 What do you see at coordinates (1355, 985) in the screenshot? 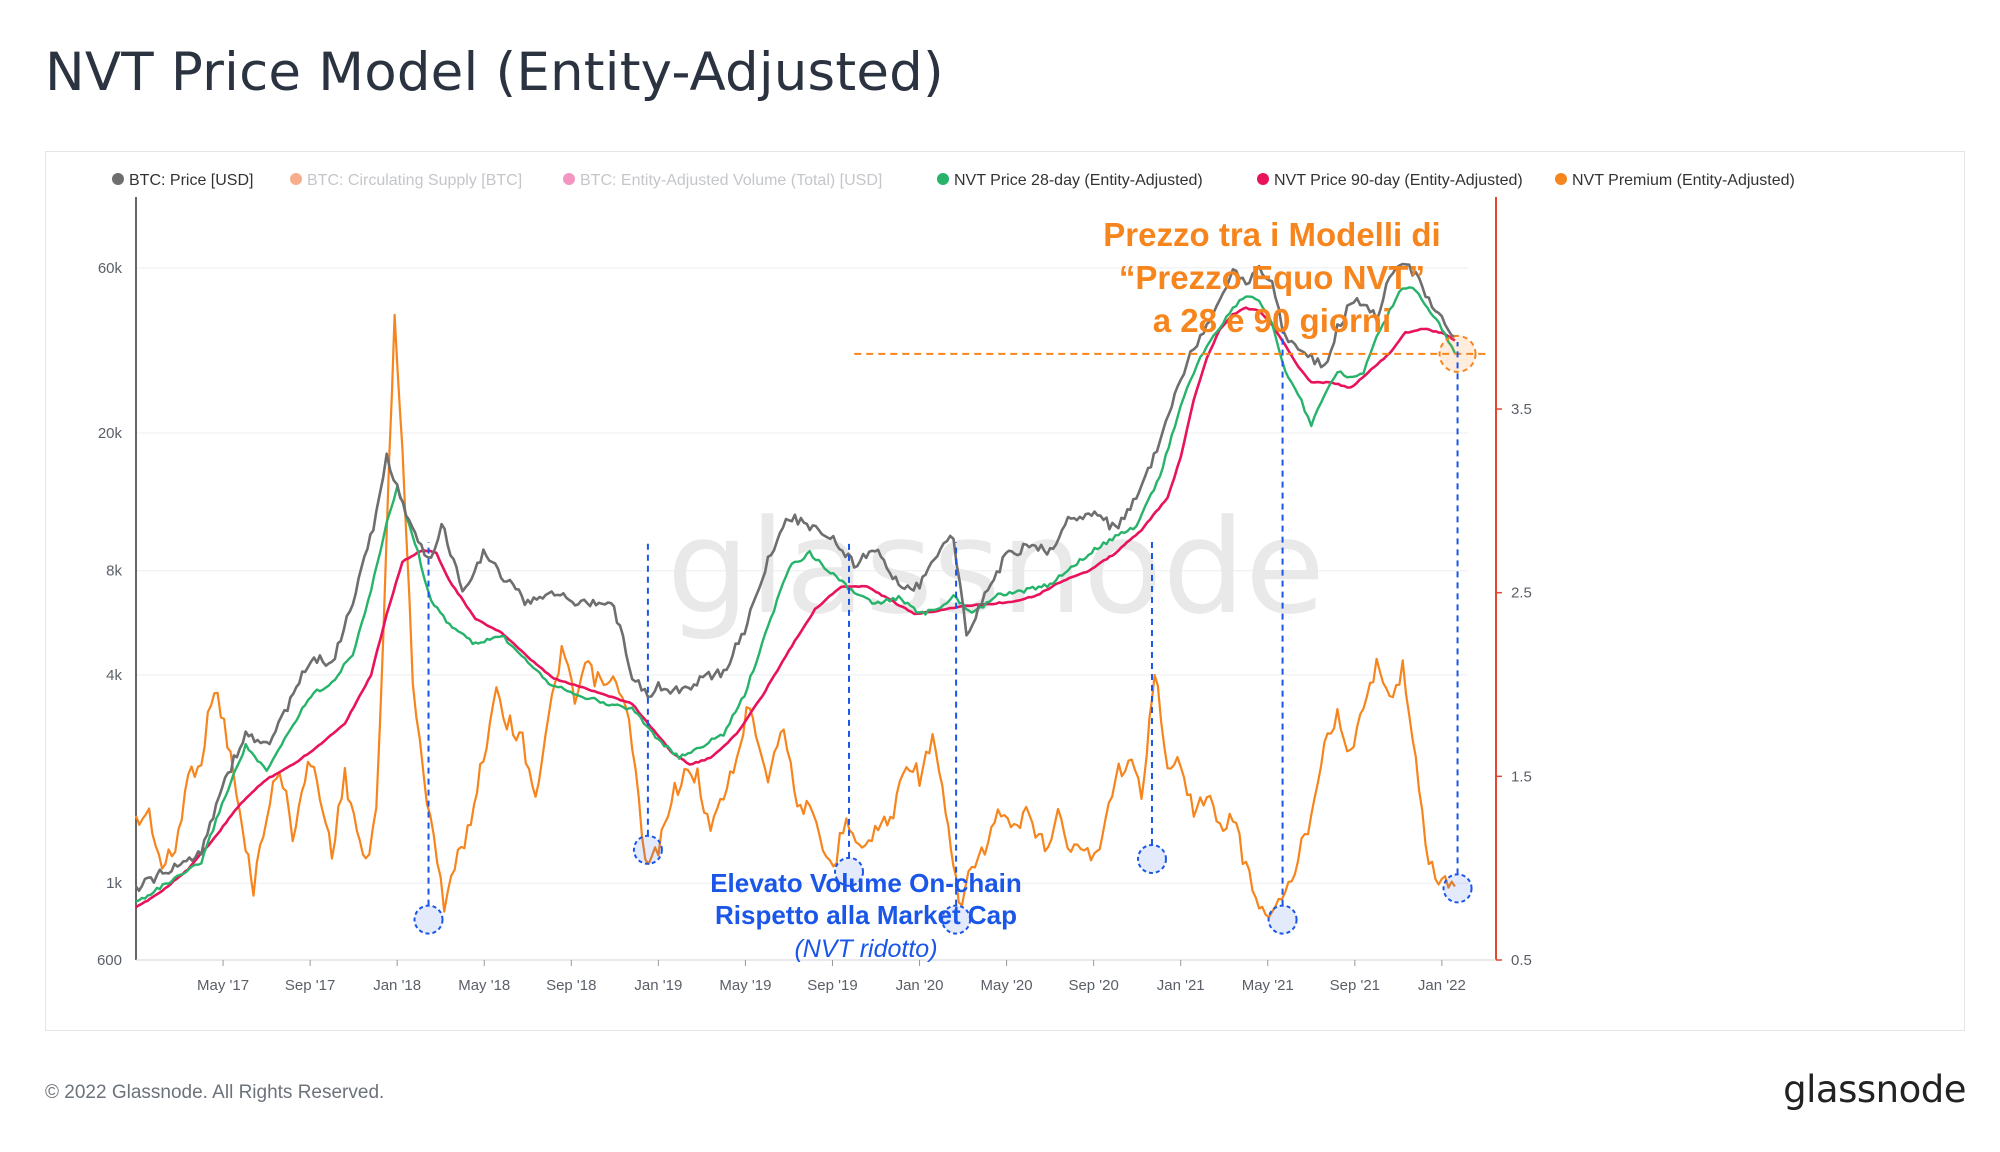
I see `x-tick-label: Sep '21` at bounding box center [1355, 985].